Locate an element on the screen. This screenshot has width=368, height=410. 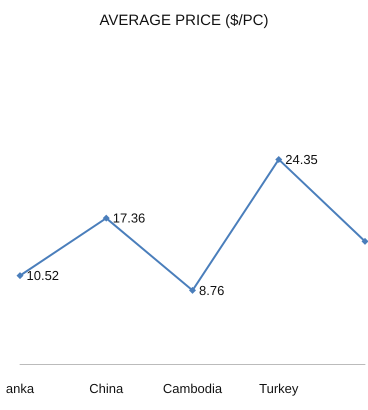
data-label: 10.52 is located at coordinates (43, 276).